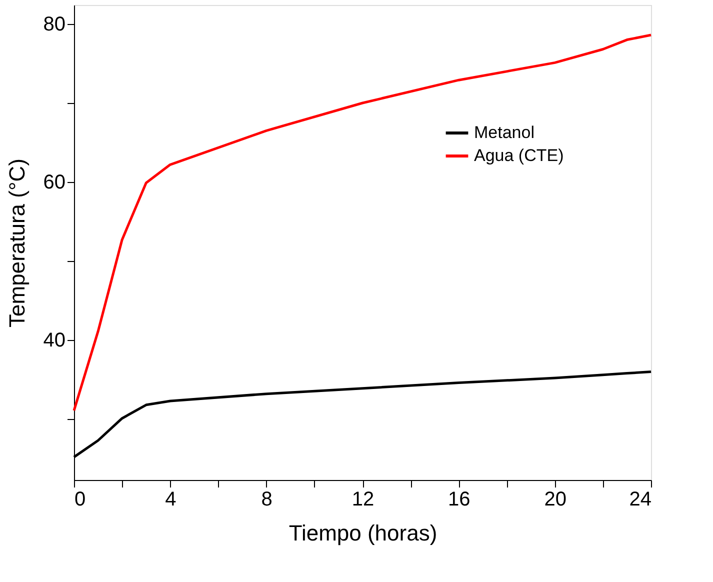 The image size is (713, 582). What do you see at coordinates (80, 499) in the screenshot?
I see `x-tick-label: 0` at bounding box center [80, 499].